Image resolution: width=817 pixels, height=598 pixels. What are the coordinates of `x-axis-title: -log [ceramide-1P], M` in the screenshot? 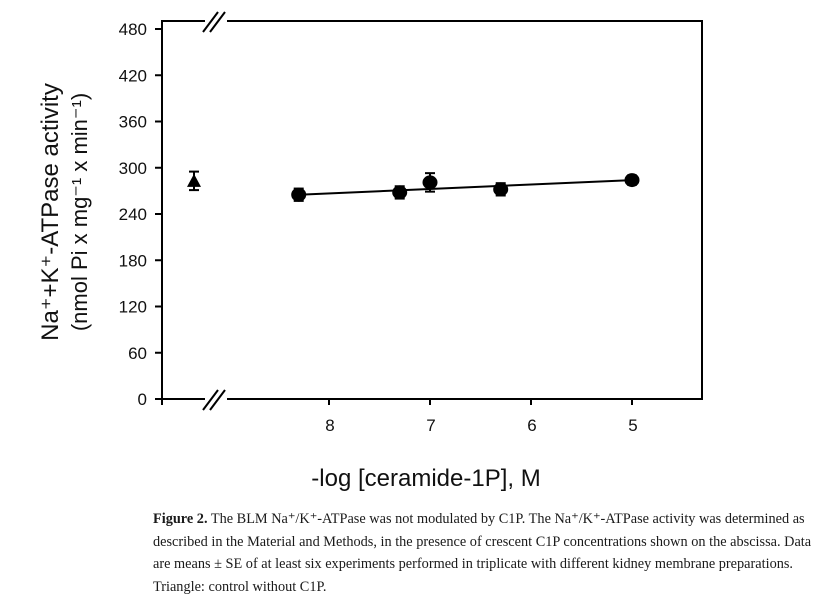 It's located at (425, 478).